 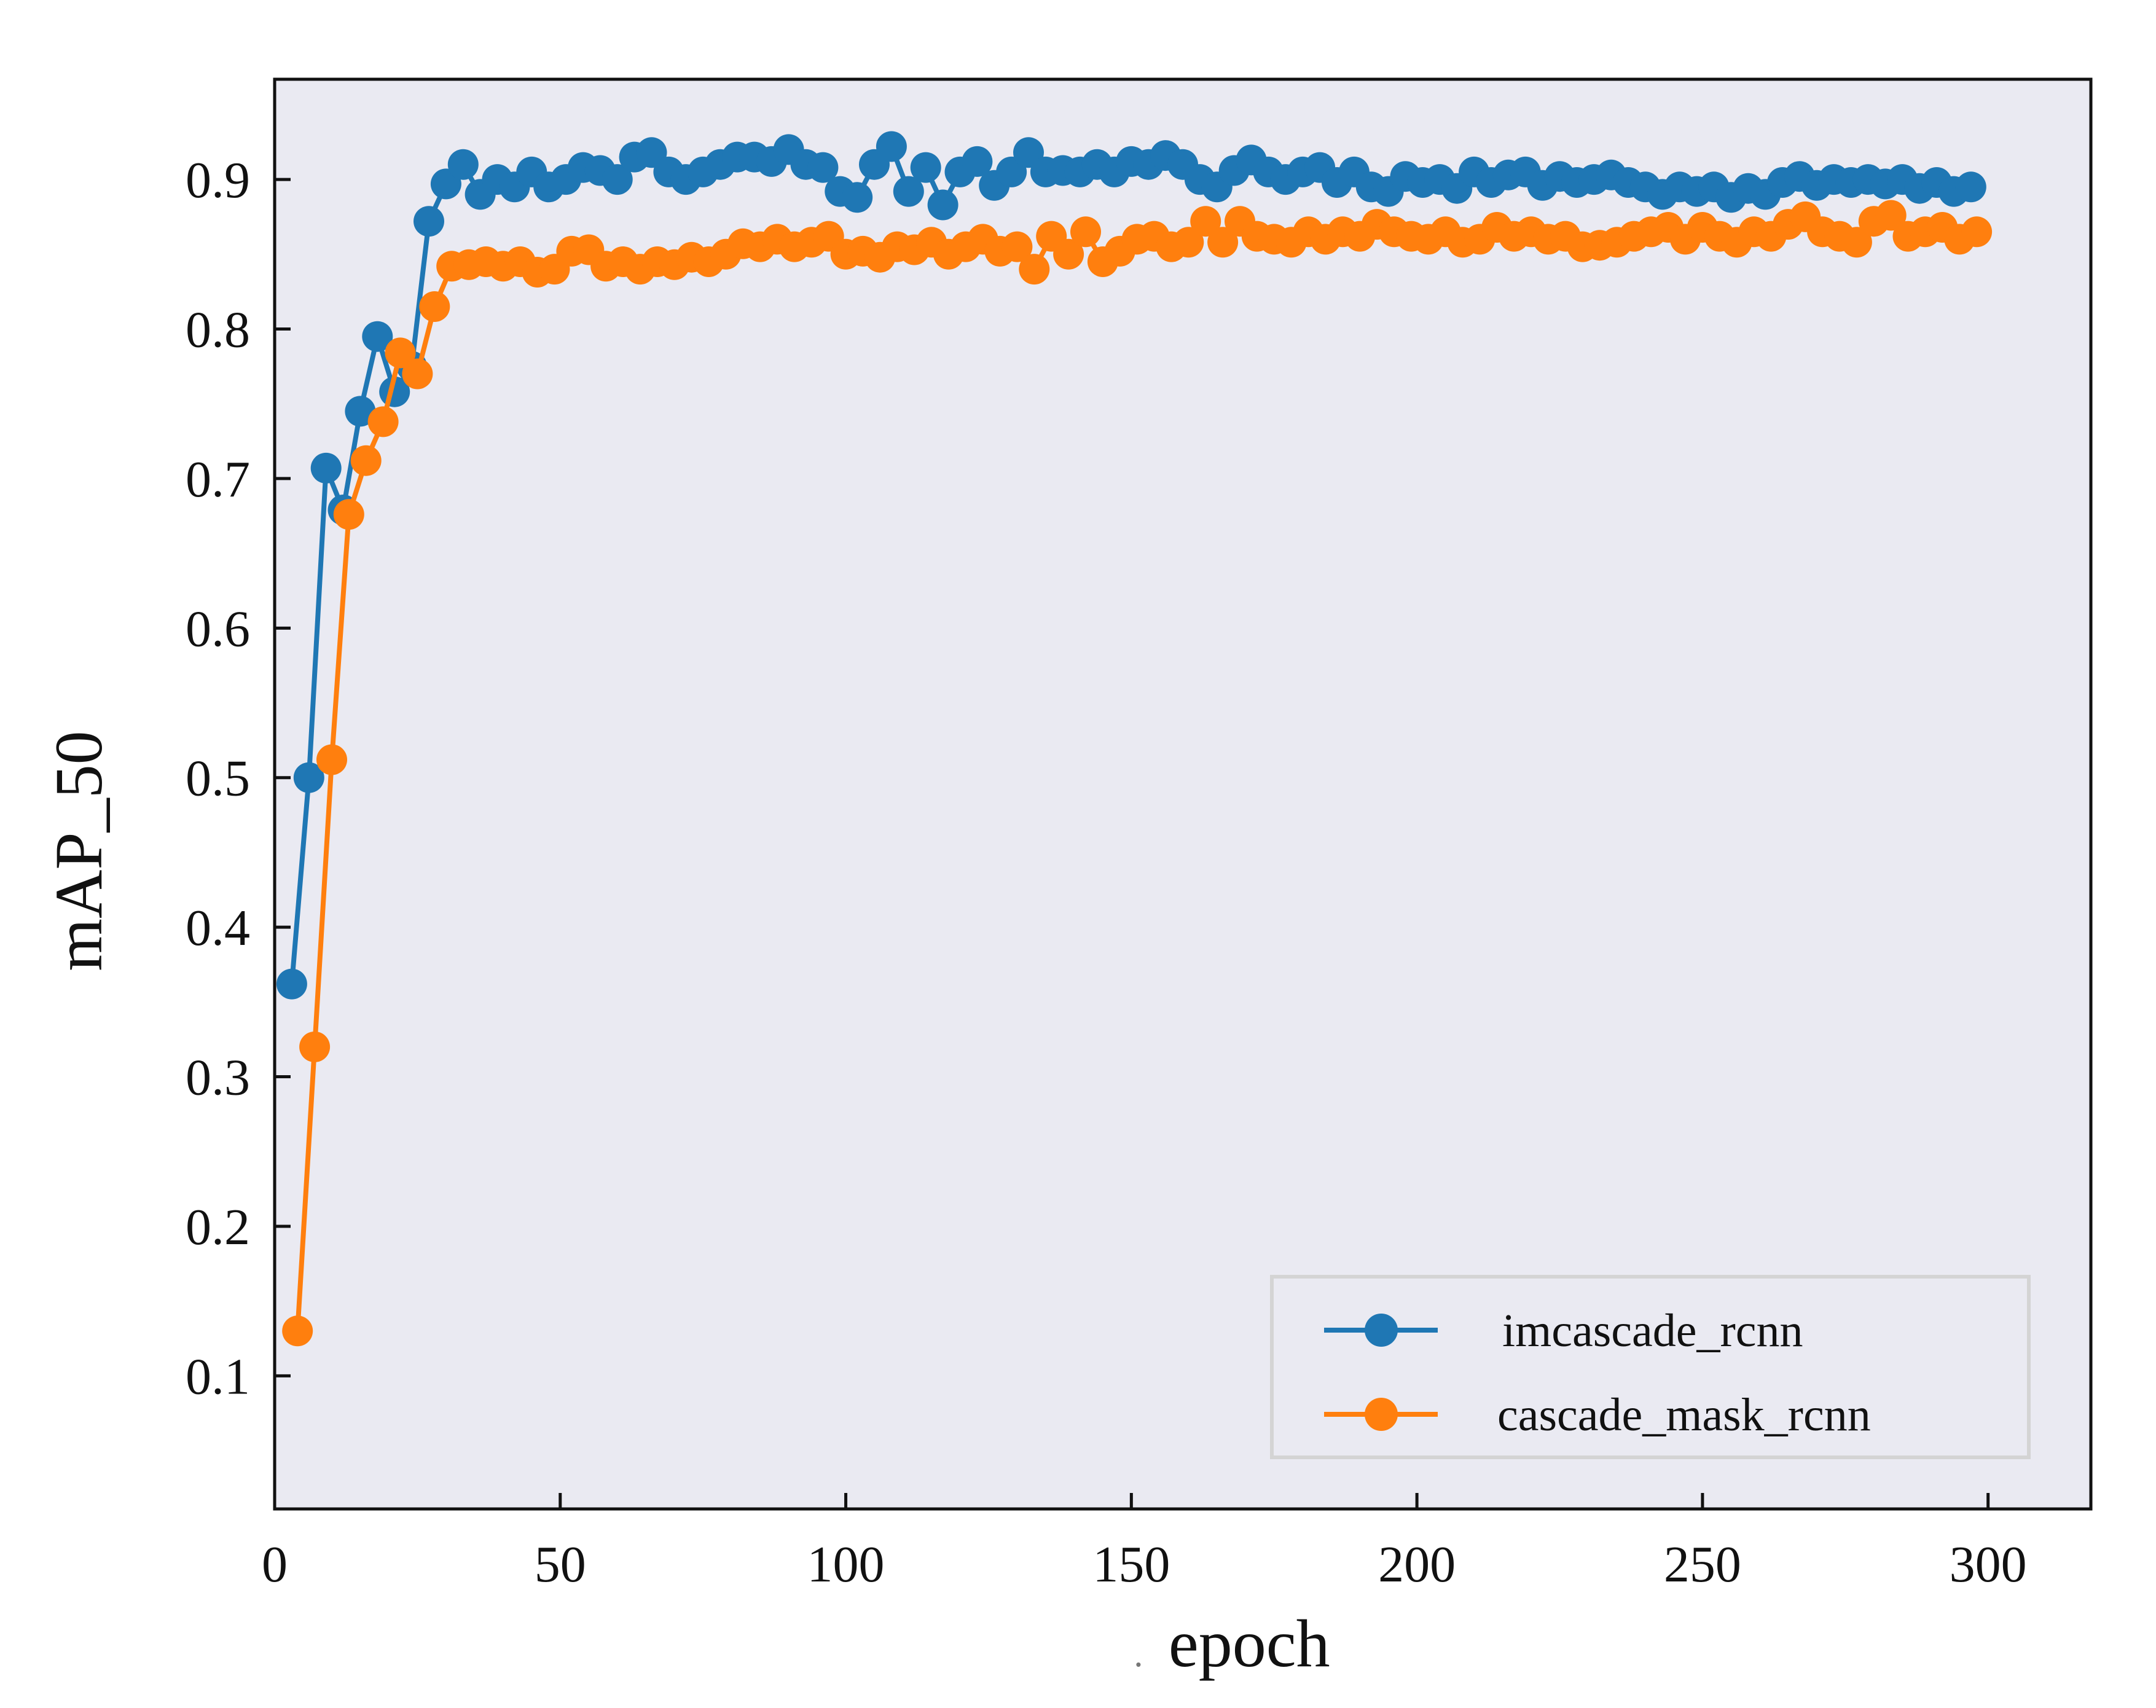 I want to click on x-tick-label: 100, so click(x=846, y=1564).